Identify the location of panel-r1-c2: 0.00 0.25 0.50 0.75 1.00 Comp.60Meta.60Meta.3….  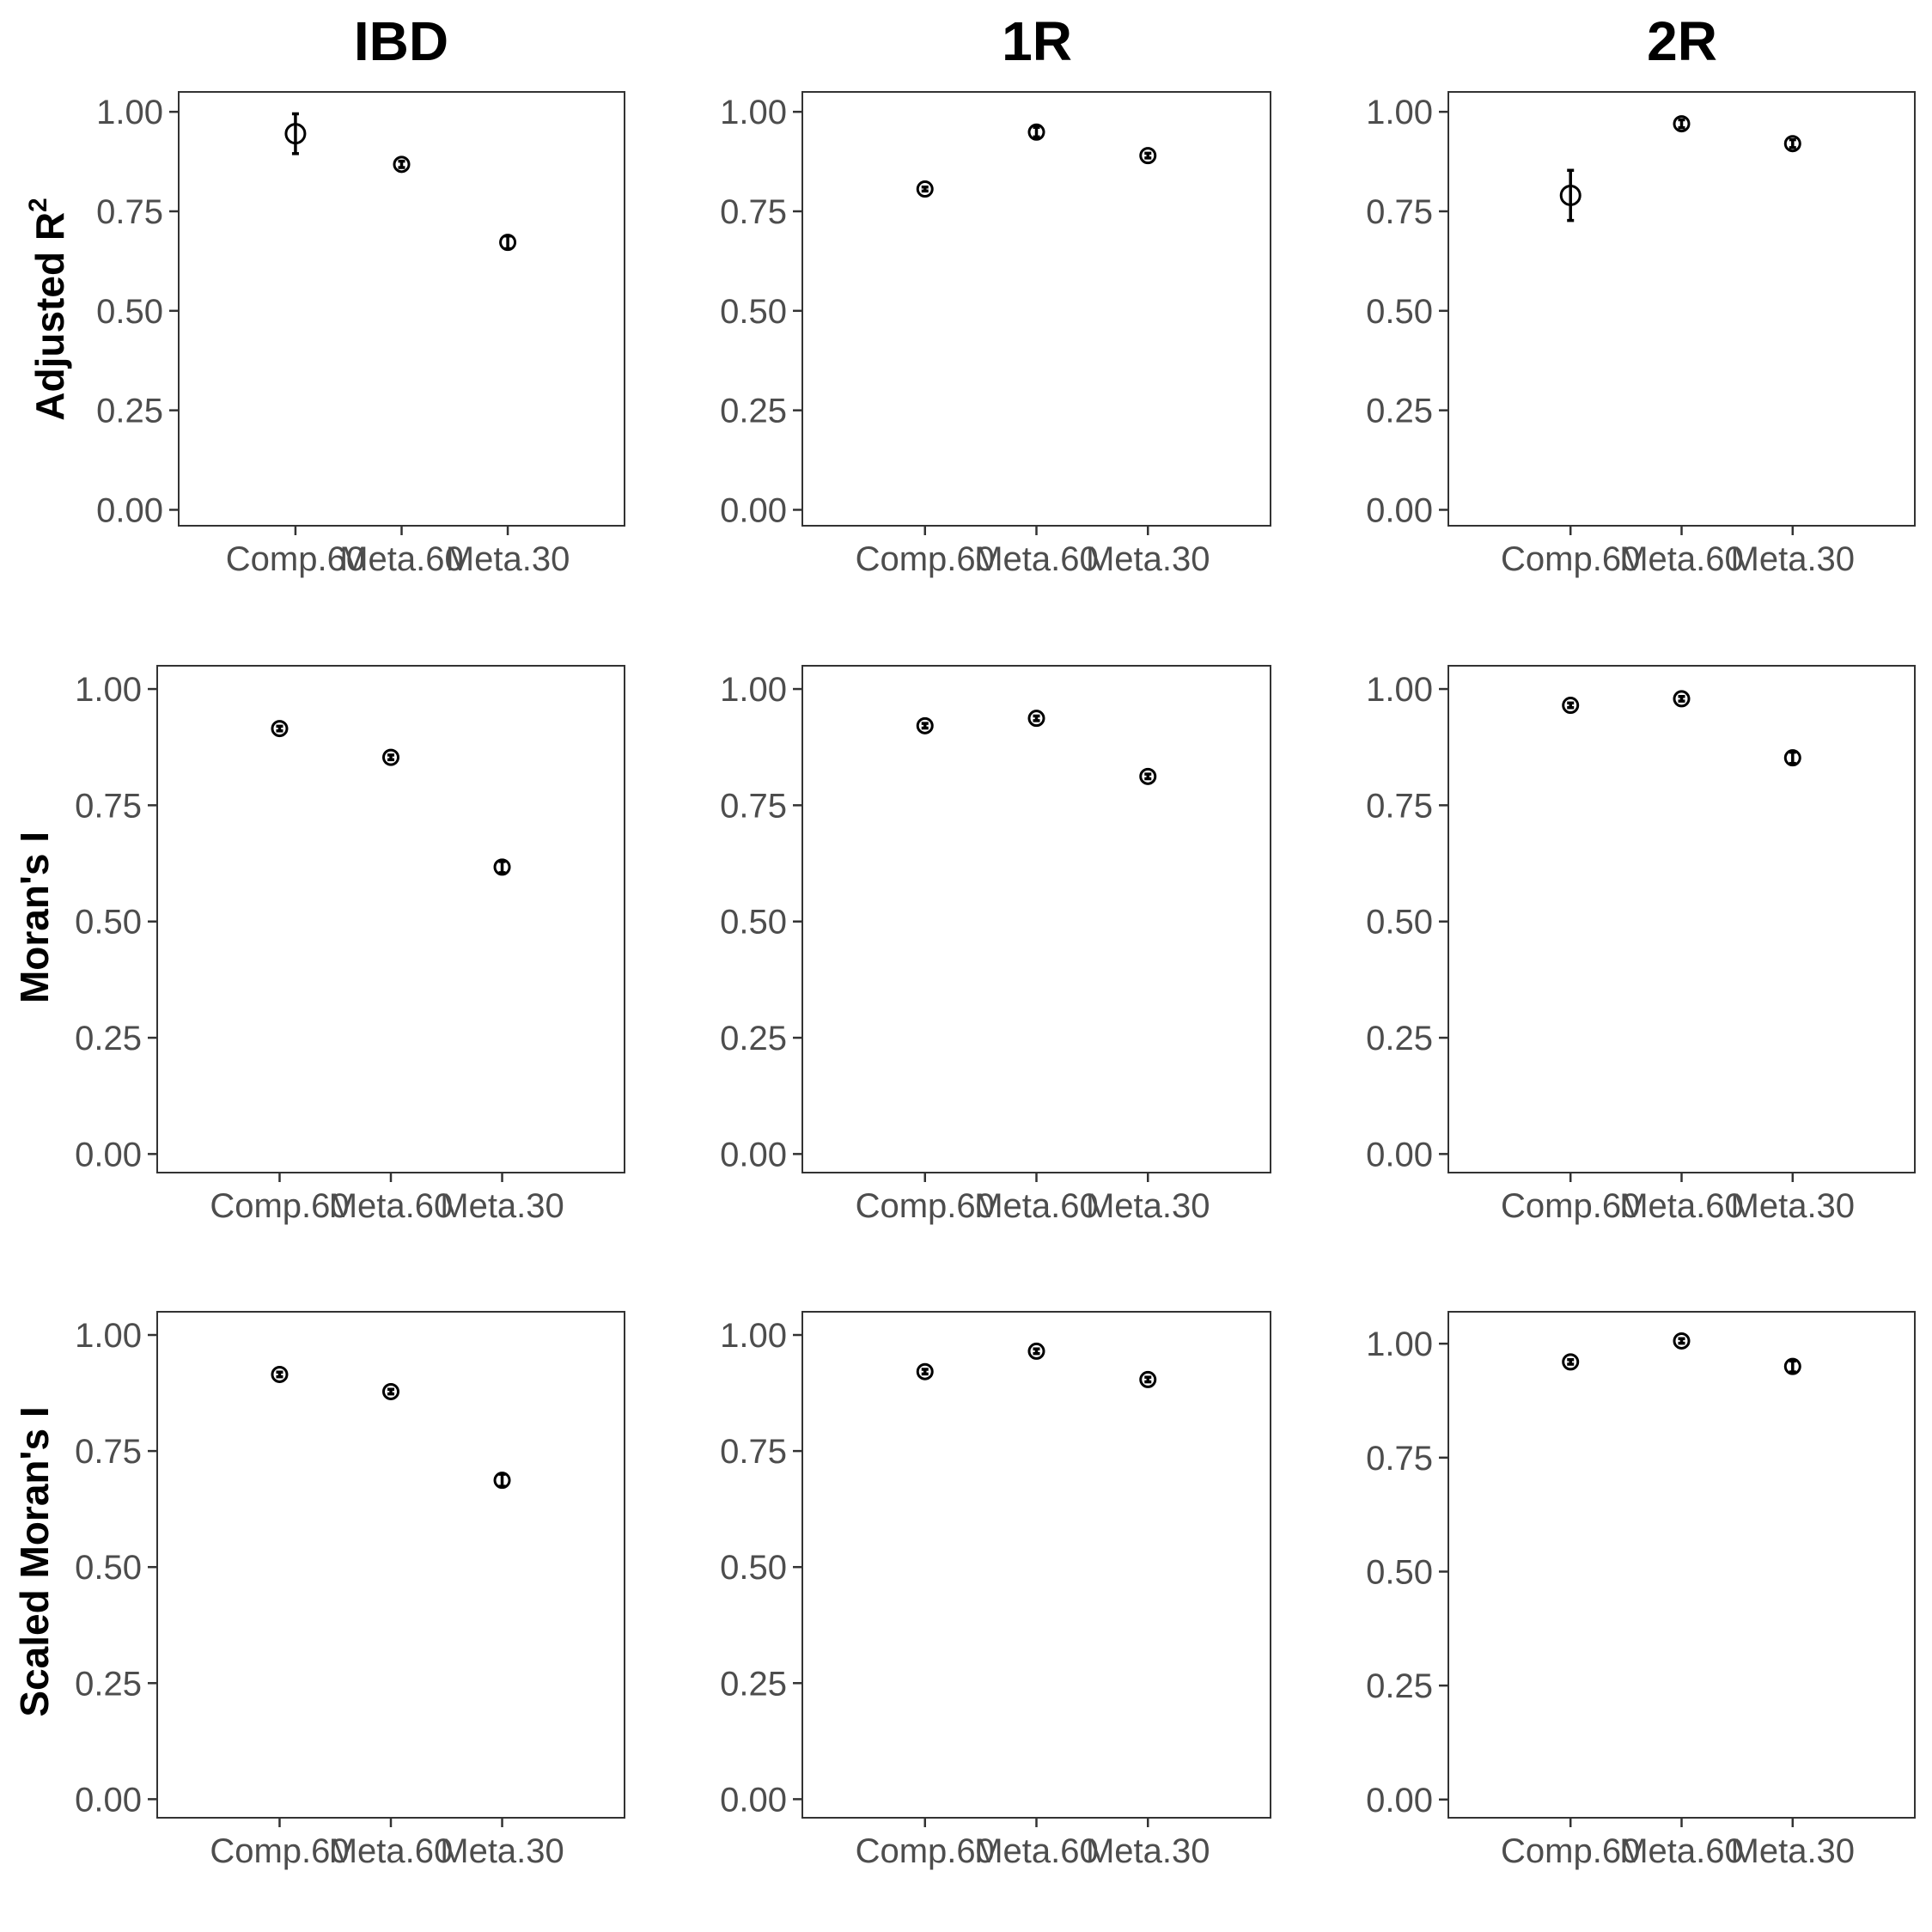
(1641, 945).